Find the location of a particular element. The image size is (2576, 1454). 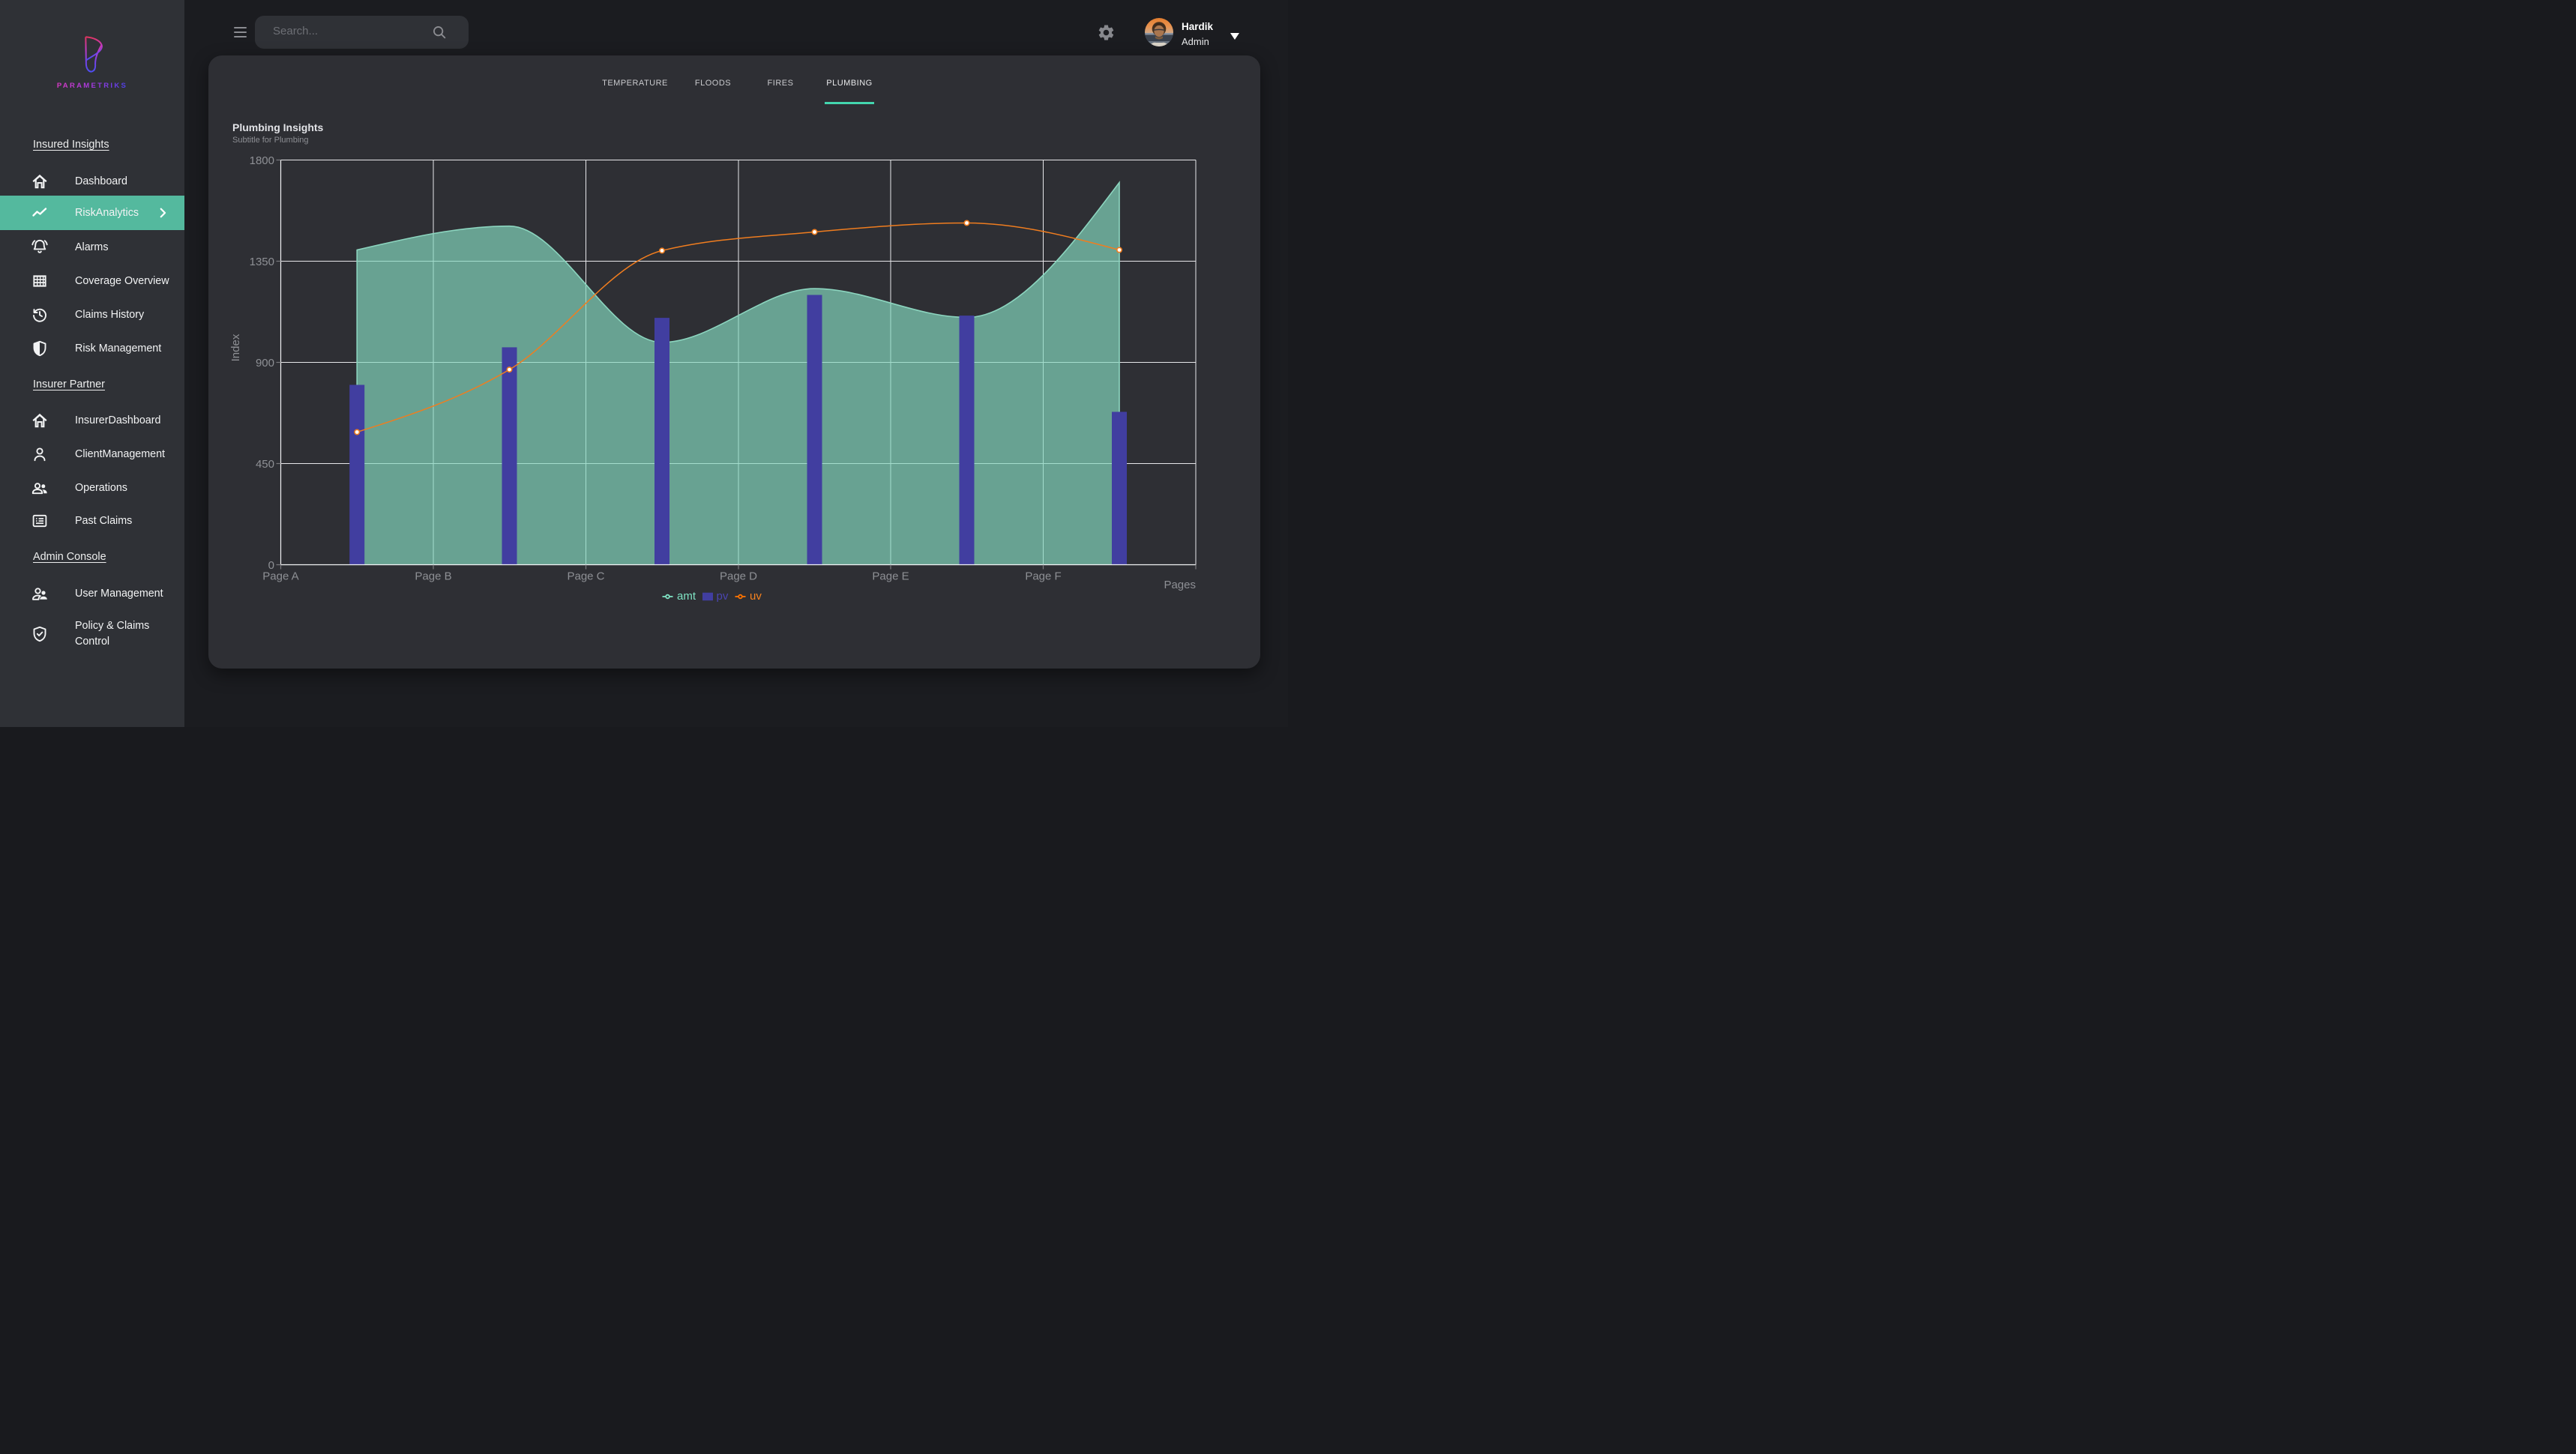

svg-text: Page D is located at coordinates (738, 576).